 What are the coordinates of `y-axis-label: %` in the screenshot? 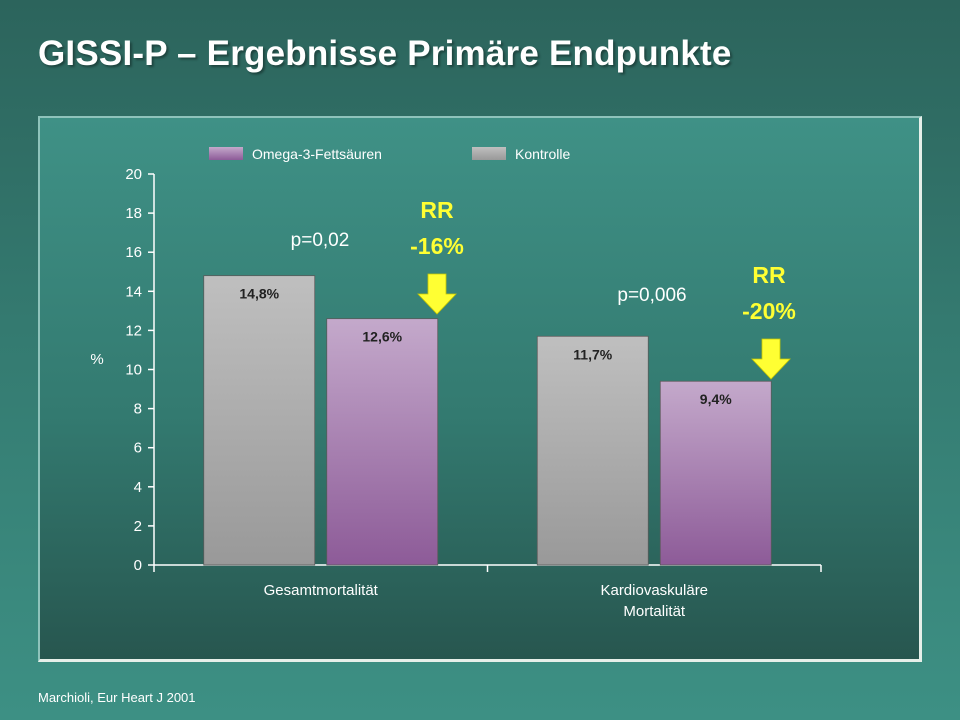 It's located at (96, 359).